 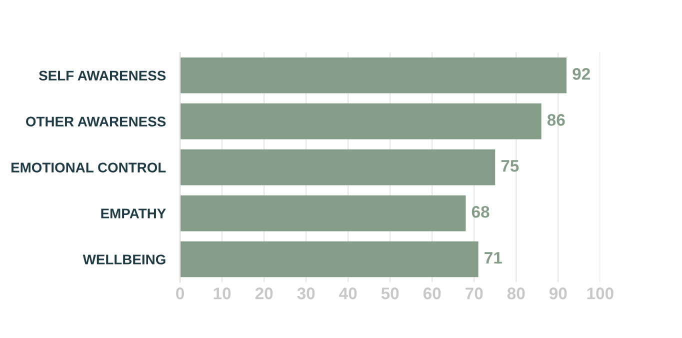 What do you see at coordinates (133, 213) in the screenshot?
I see `y-tick-label: EMPATHY` at bounding box center [133, 213].